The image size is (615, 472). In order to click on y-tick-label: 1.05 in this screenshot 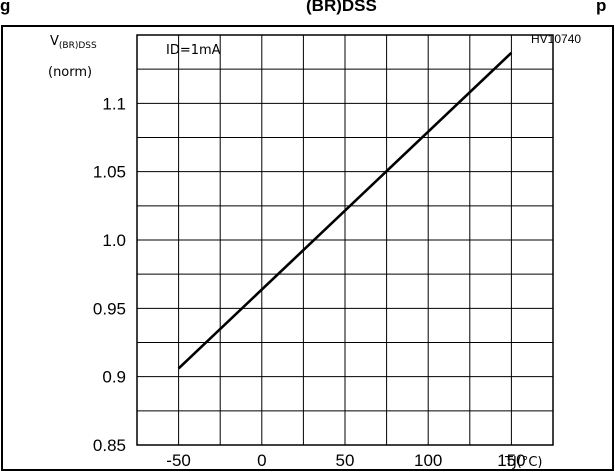, I will do `click(109, 172)`.